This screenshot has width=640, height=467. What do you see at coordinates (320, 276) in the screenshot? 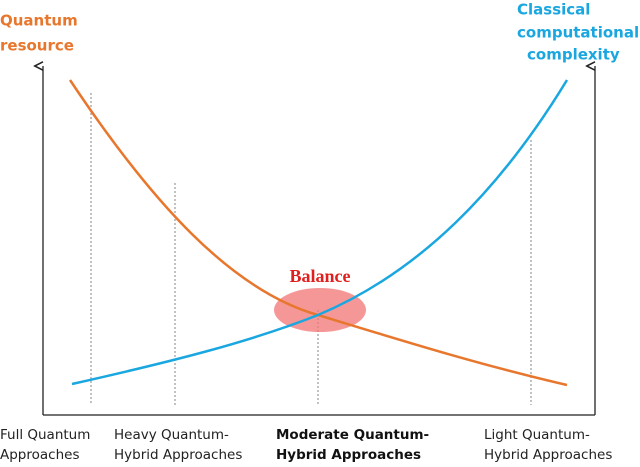
I see `balance-label: Balance` at bounding box center [320, 276].